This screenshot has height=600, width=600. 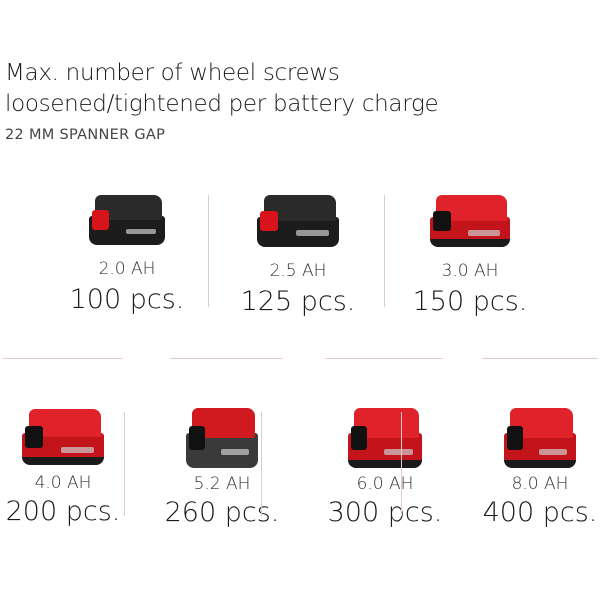 What do you see at coordinates (298, 257) in the screenshot?
I see `battery-card-2-5ah: 2.5 AH 125 pcs.` at bounding box center [298, 257].